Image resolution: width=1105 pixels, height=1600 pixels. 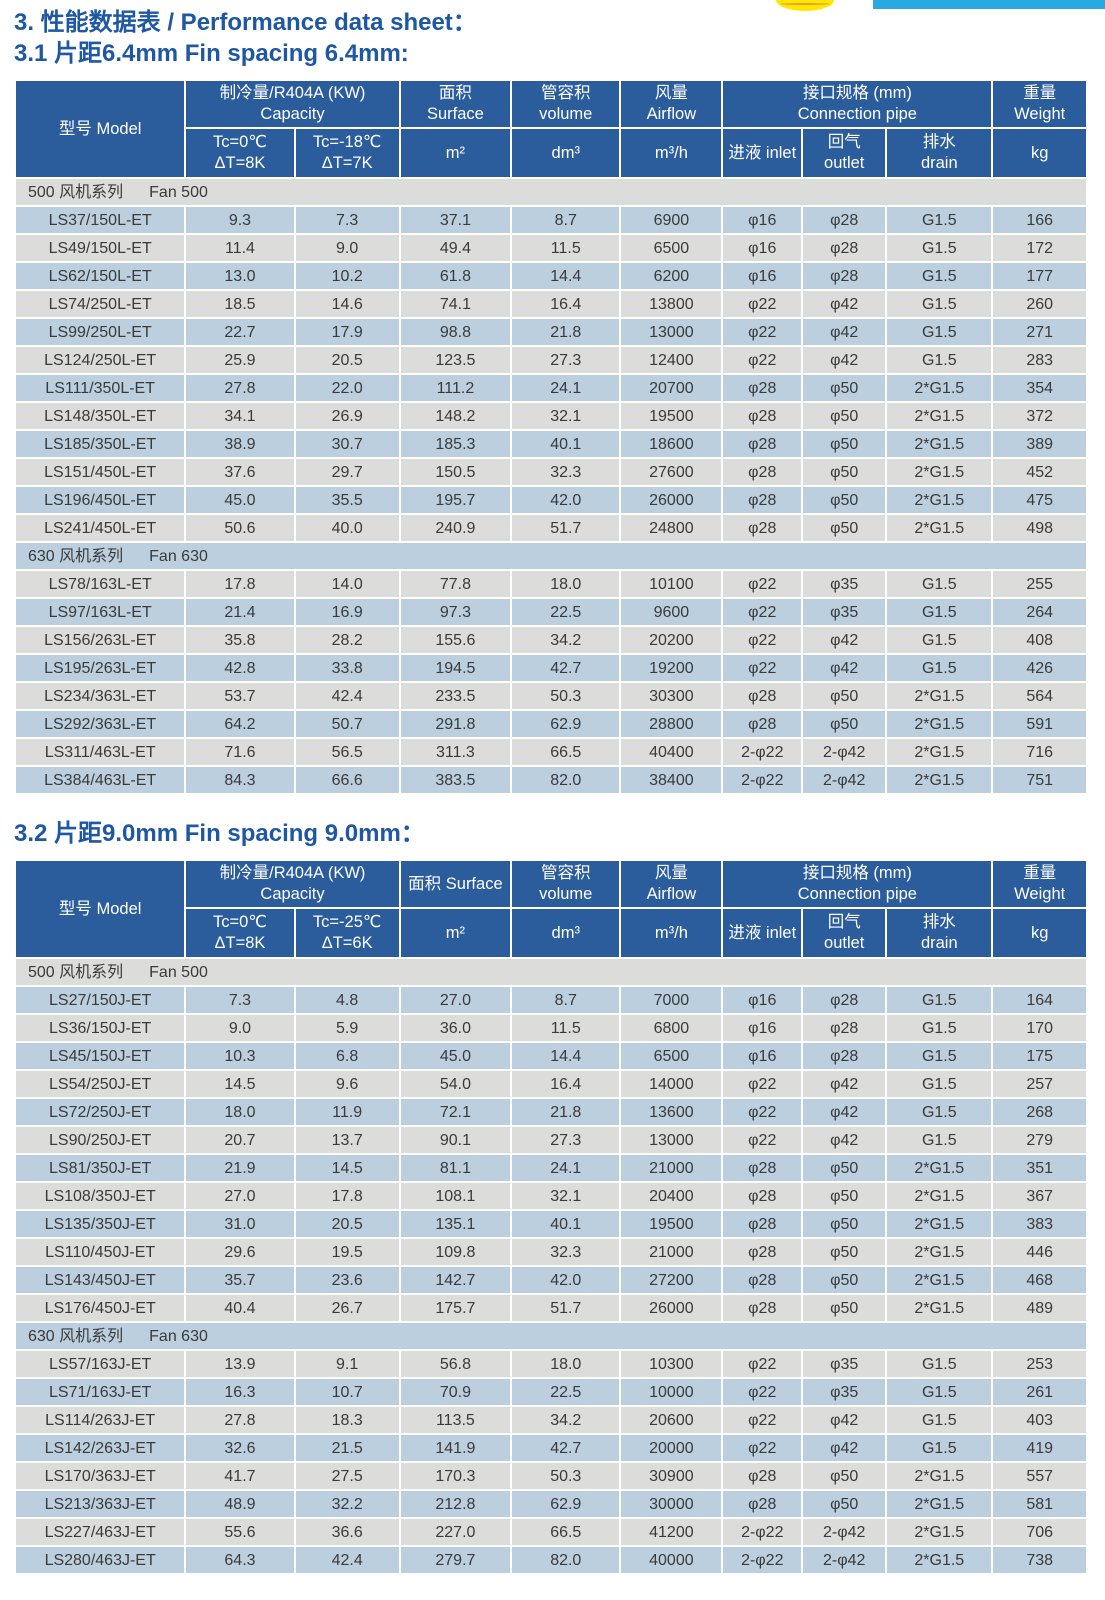 I want to click on value-cell: 66.5, so click(x=566, y=752).